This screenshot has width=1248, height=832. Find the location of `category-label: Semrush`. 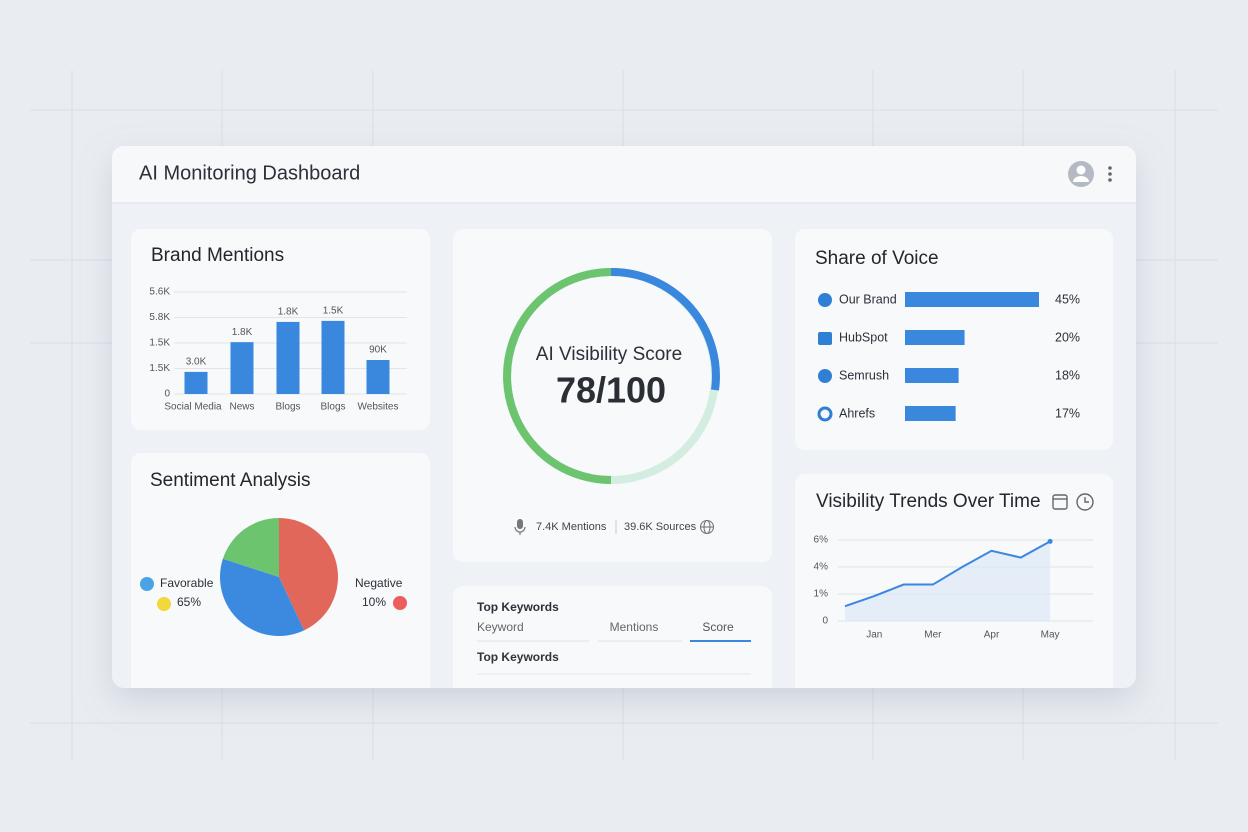

category-label: Semrush is located at coordinates (864, 375).